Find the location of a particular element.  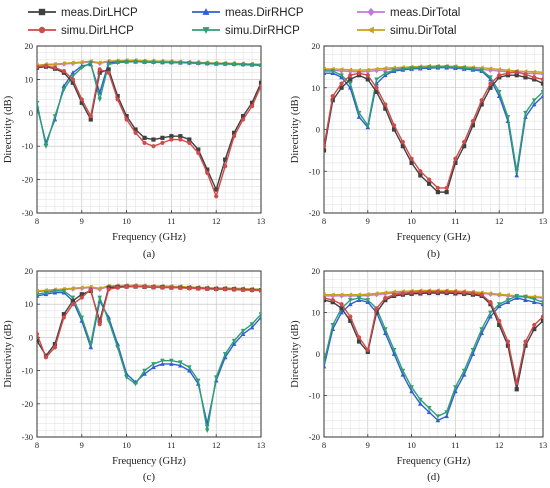

y-tick-label: -10 is located at coordinates (27, 146).